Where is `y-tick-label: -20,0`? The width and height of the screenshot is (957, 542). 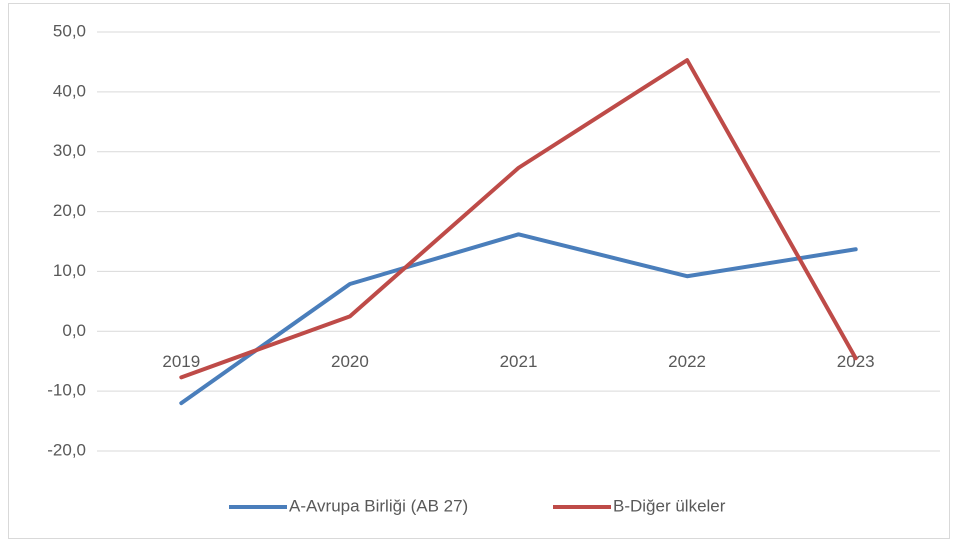
y-tick-label: -20,0 is located at coordinates (66, 449).